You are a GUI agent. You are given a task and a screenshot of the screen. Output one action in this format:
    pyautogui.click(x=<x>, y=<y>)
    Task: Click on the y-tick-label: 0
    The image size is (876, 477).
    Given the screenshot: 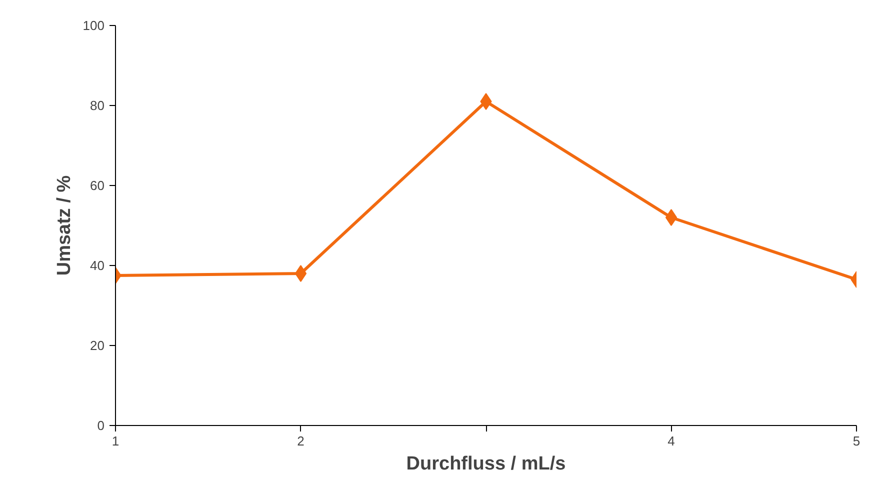 What is the action you would take?
    pyautogui.click(x=101, y=425)
    